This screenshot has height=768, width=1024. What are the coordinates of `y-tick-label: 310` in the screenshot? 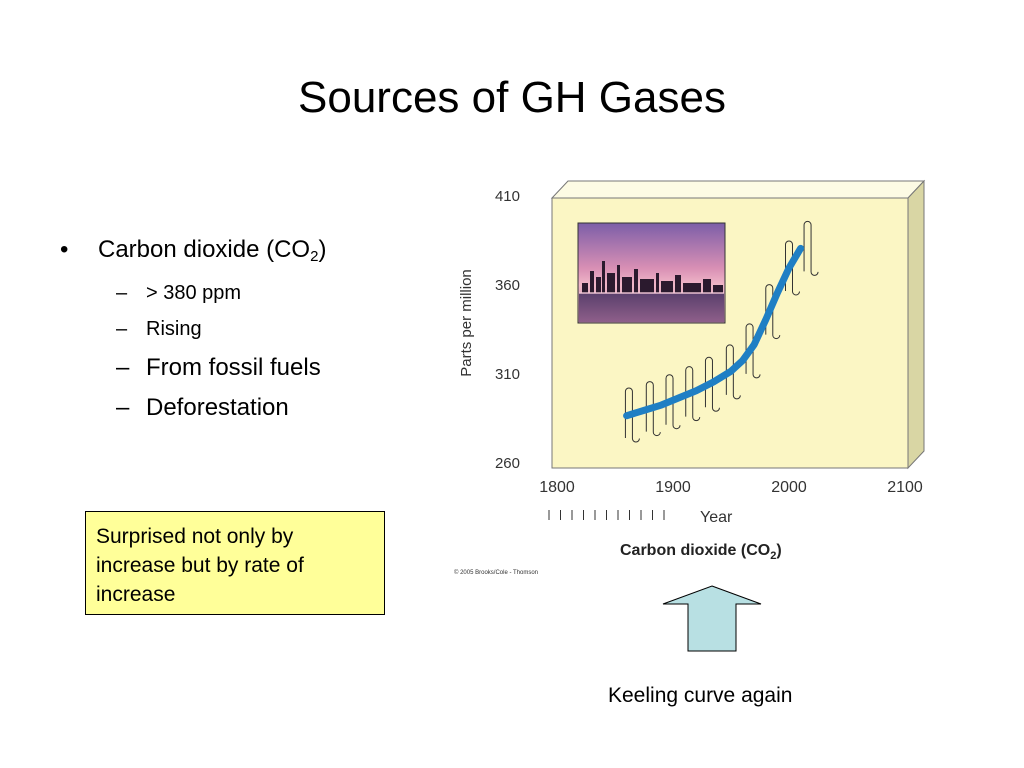 It's located at (507, 374).